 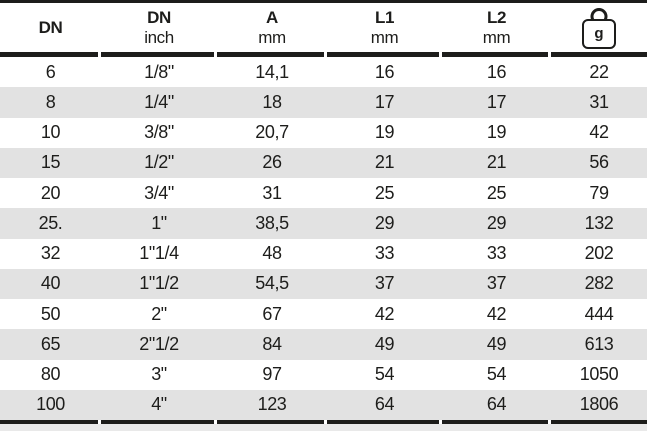 What do you see at coordinates (272, 132) in the screenshot?
I see `table-cell: 20,7` at bounding box center [272, 132].